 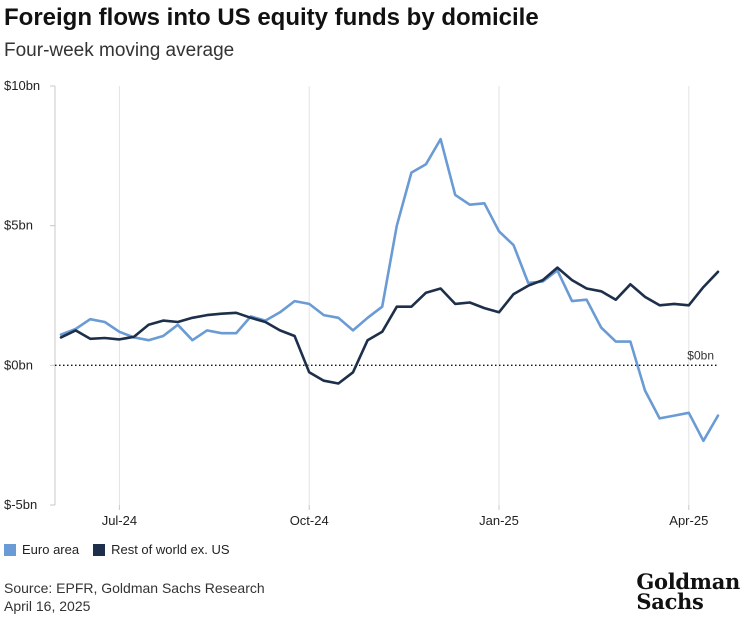 I want to click on x-tick-label: Oct-24, so click(x=309, y=520).